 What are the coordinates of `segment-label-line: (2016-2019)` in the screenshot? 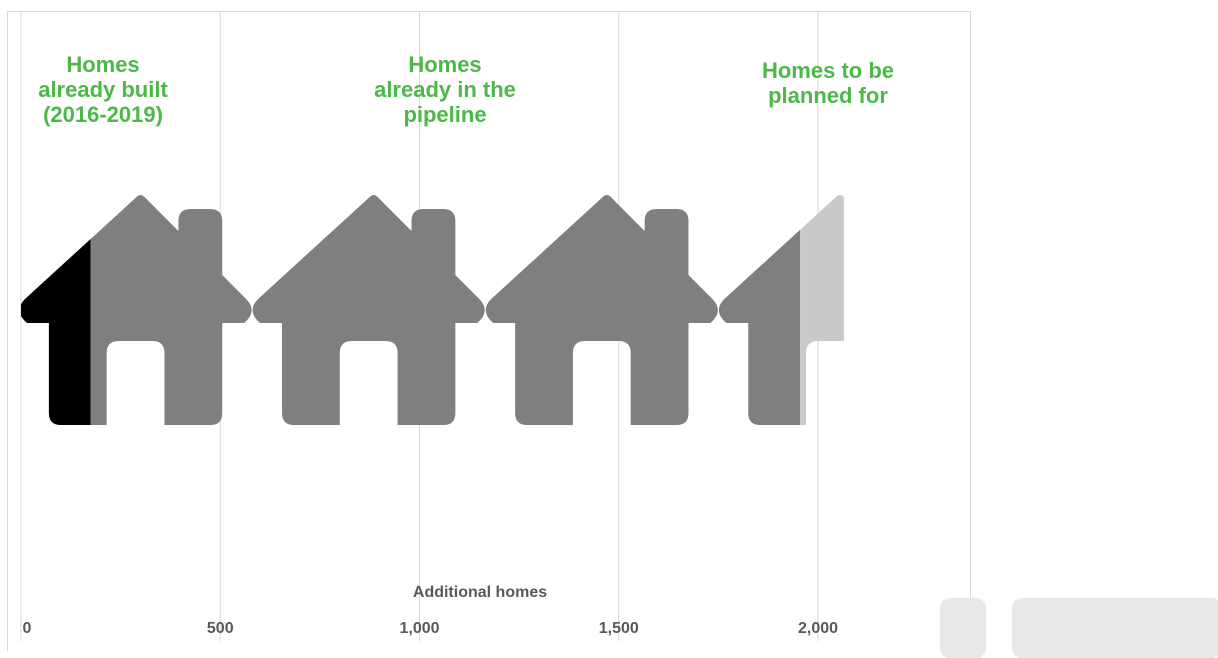 It's located at (103, 114).